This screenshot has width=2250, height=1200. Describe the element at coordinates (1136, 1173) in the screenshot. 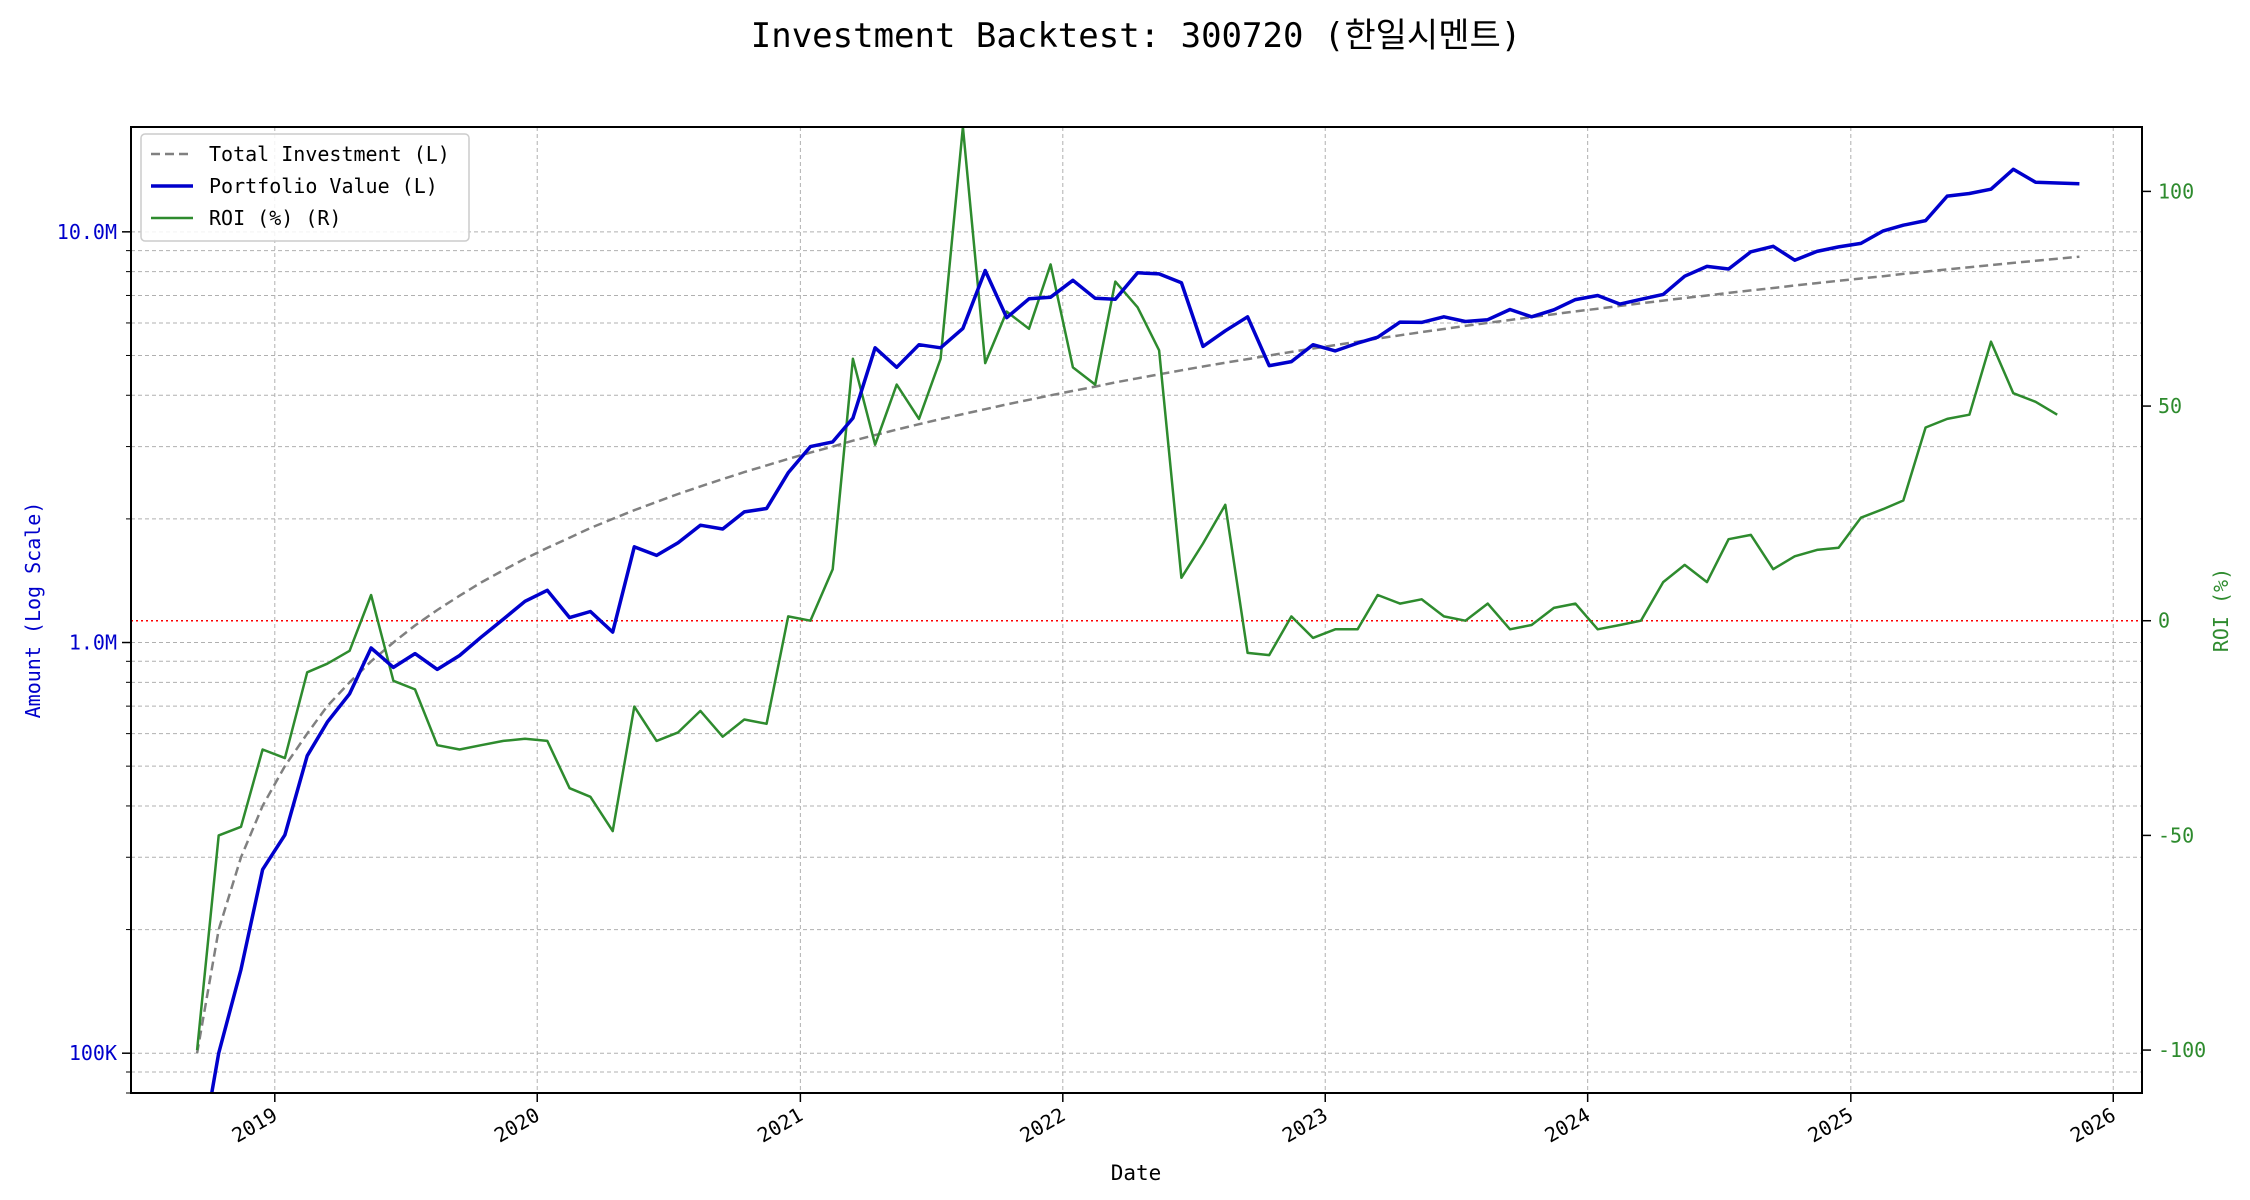

I see `x-axis-label: Date` at that location.